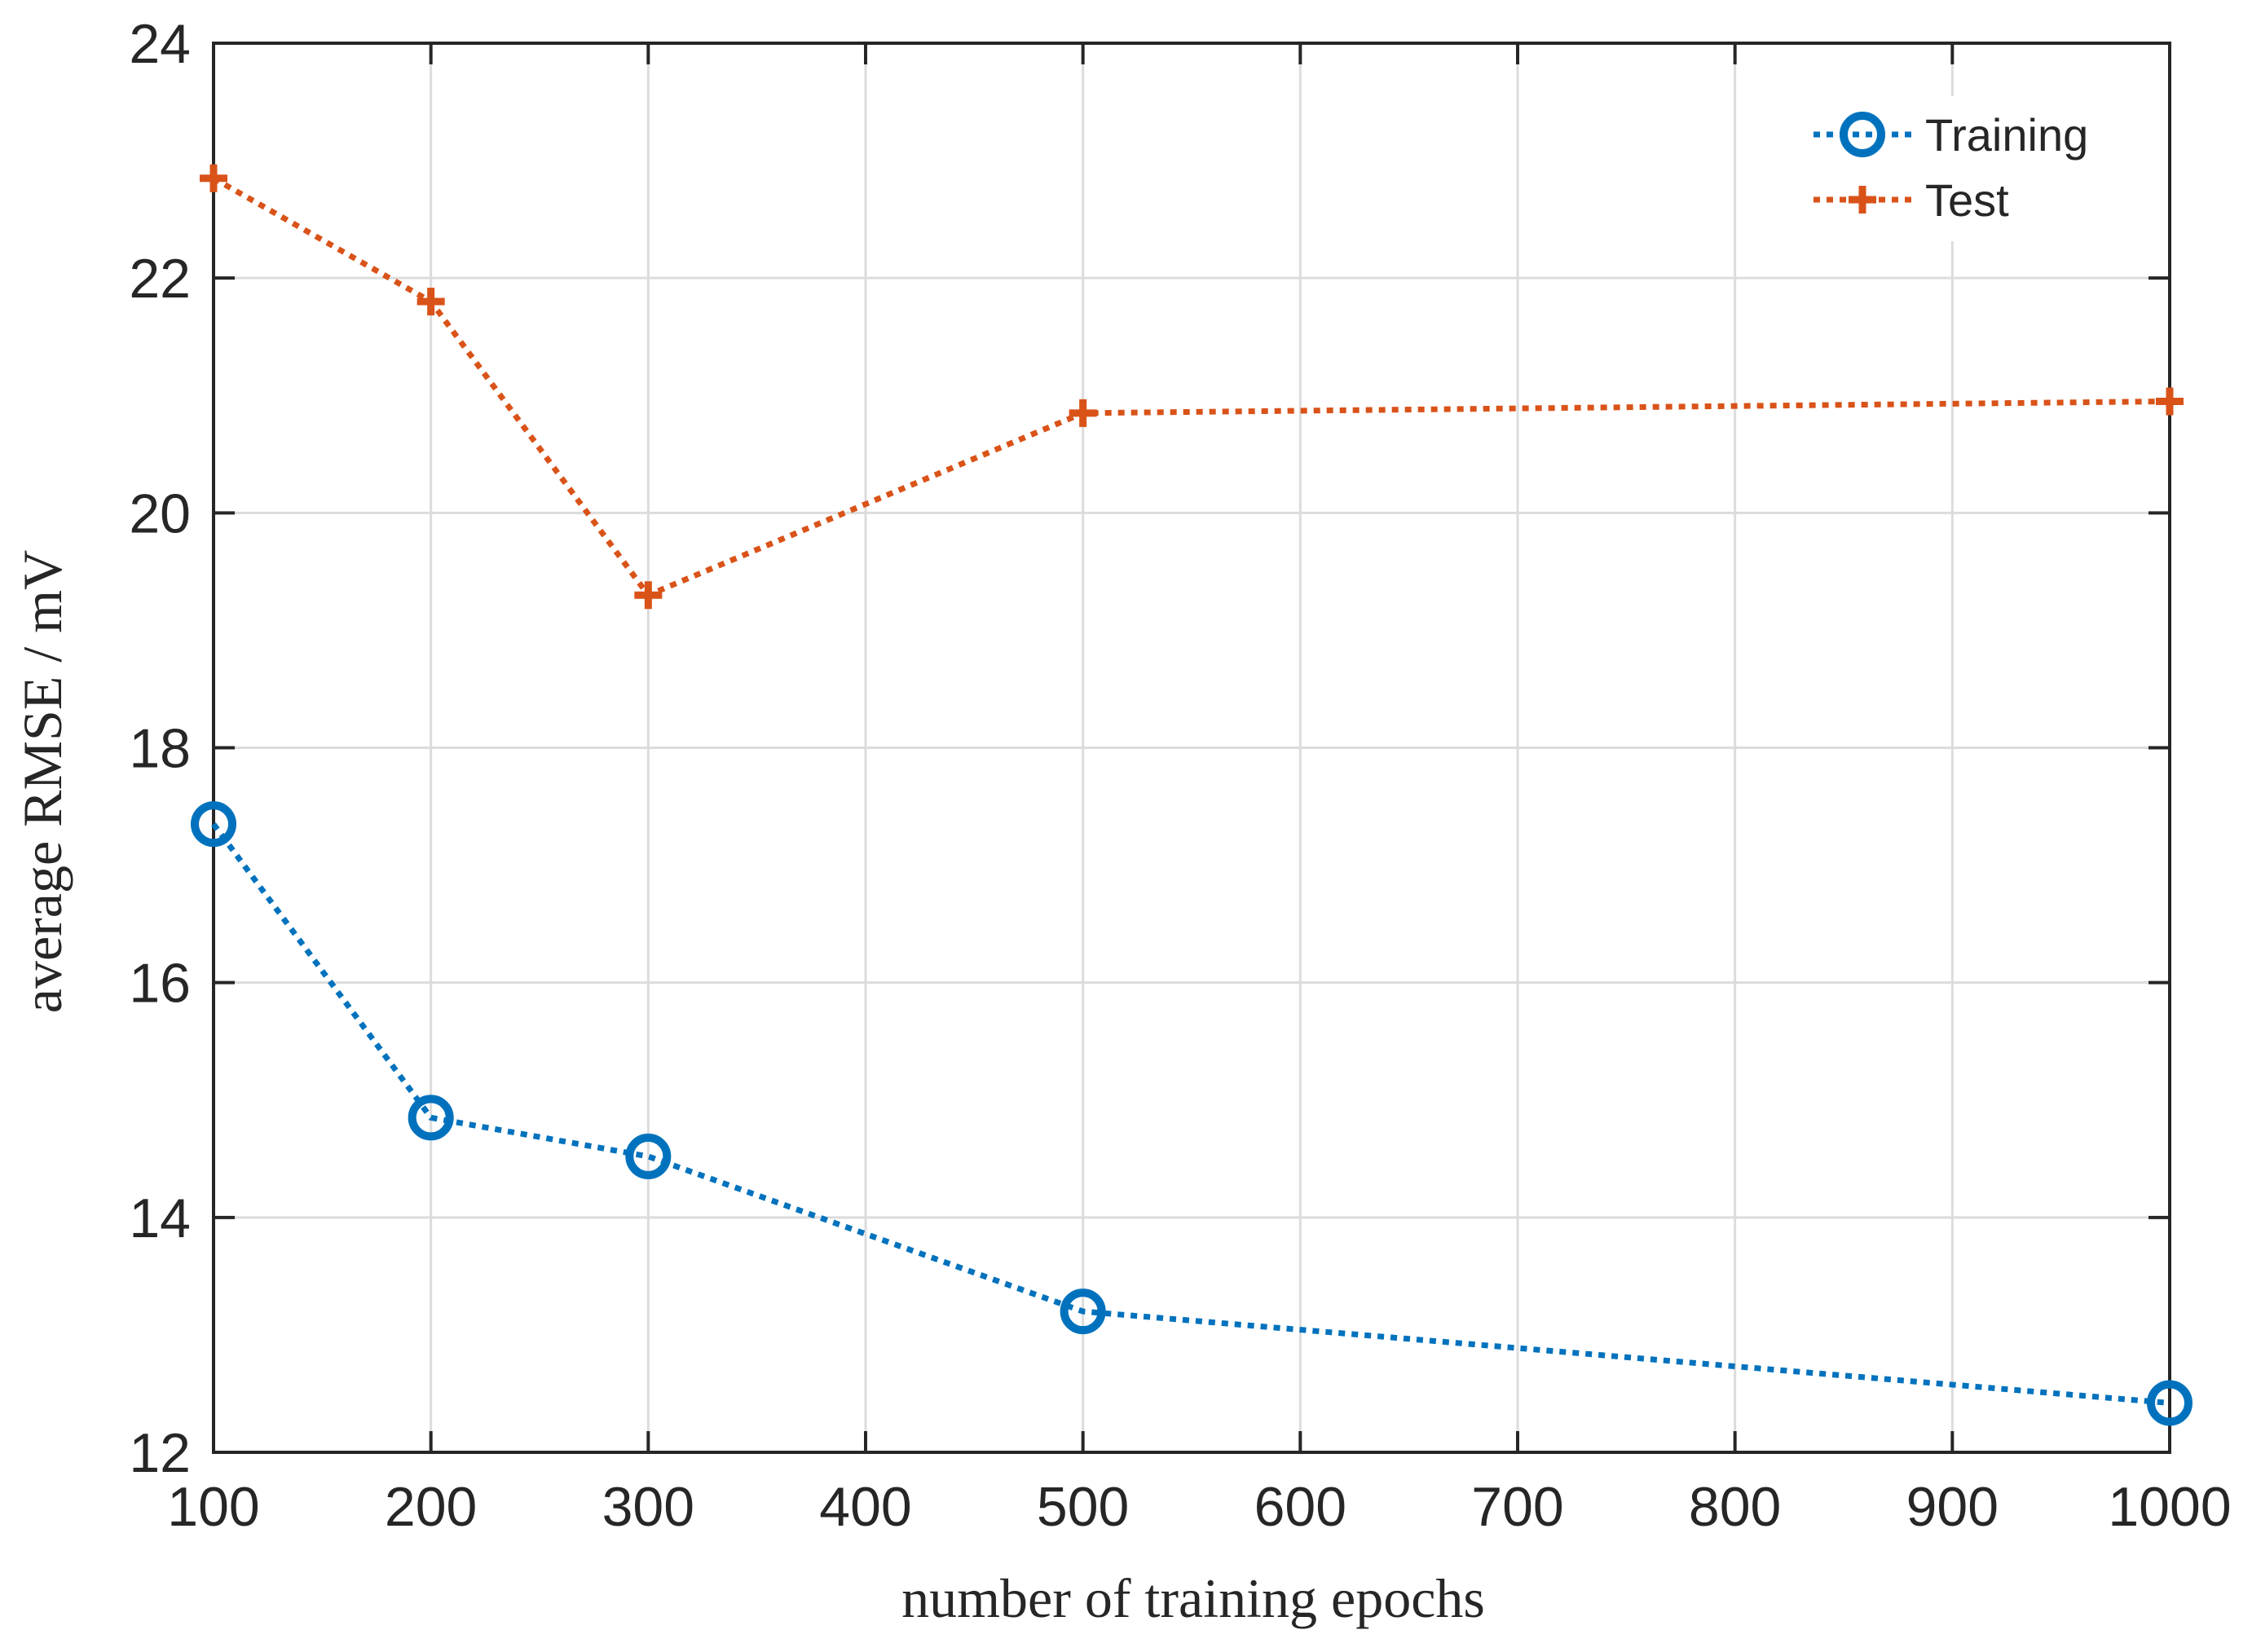 This screenshot has height=1652, width=2252. Describe the element at coordinates (2169, 1507) in the screenshot. I see `x-tick-label: 1000` at that location.